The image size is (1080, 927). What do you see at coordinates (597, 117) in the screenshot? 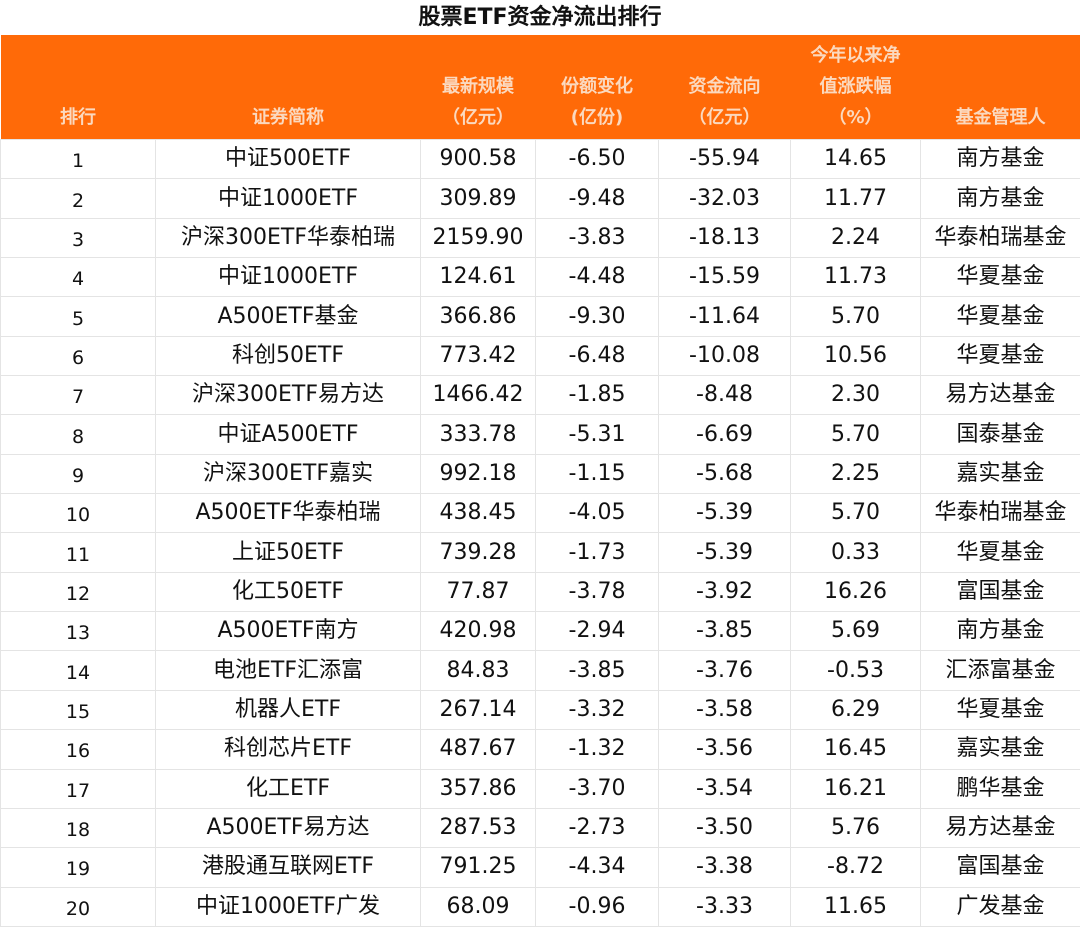
I see `header-line: (亿份)` at bounding box center [597, 117].